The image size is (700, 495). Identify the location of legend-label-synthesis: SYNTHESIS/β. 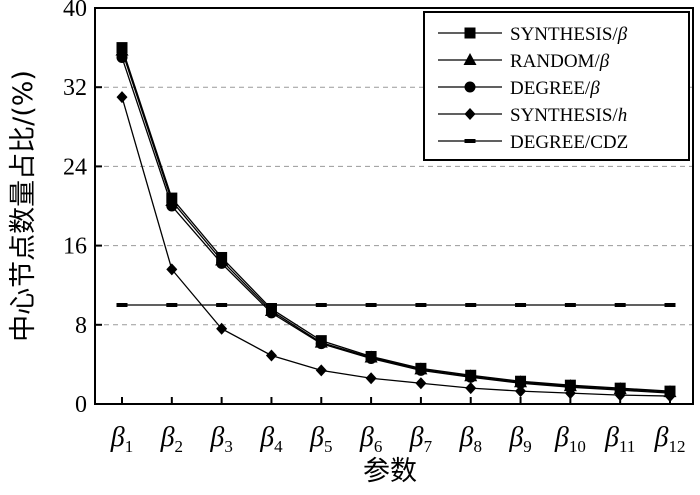
(569, 34).